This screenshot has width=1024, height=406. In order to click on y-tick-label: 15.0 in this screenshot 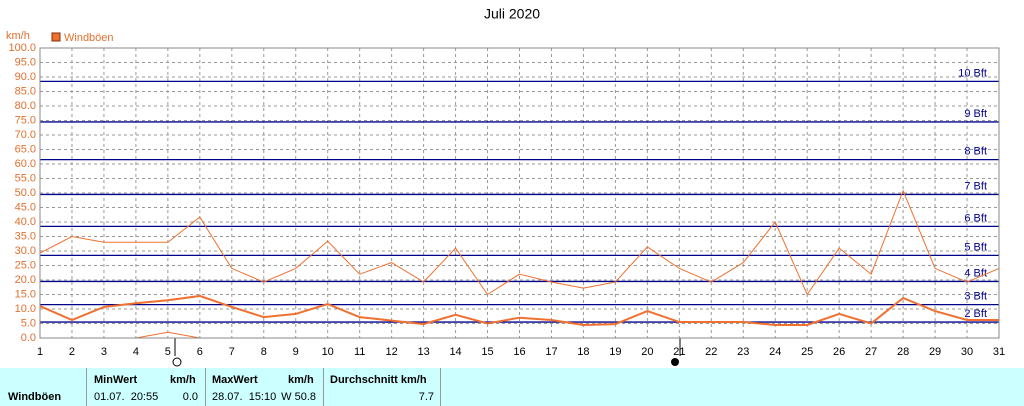, I will do `click(25, 294)`.